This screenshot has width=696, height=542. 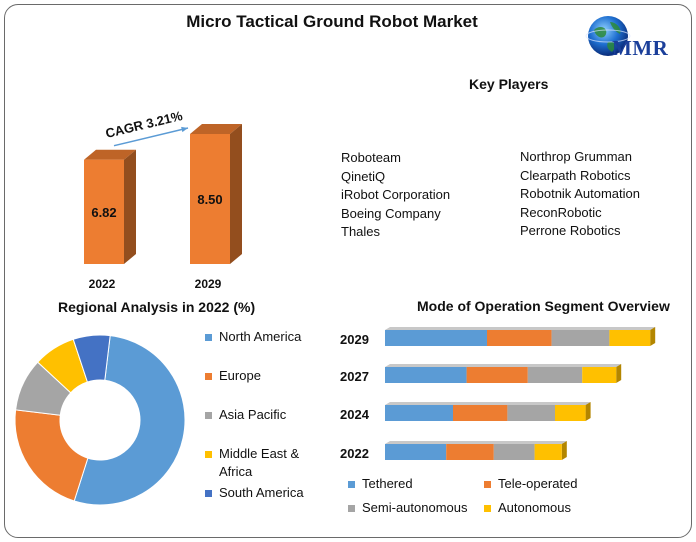 What do you see at coordinates (184, 129) in the screenshot?
I see `cagr-arrow-head` at bounding box center [184, 129].